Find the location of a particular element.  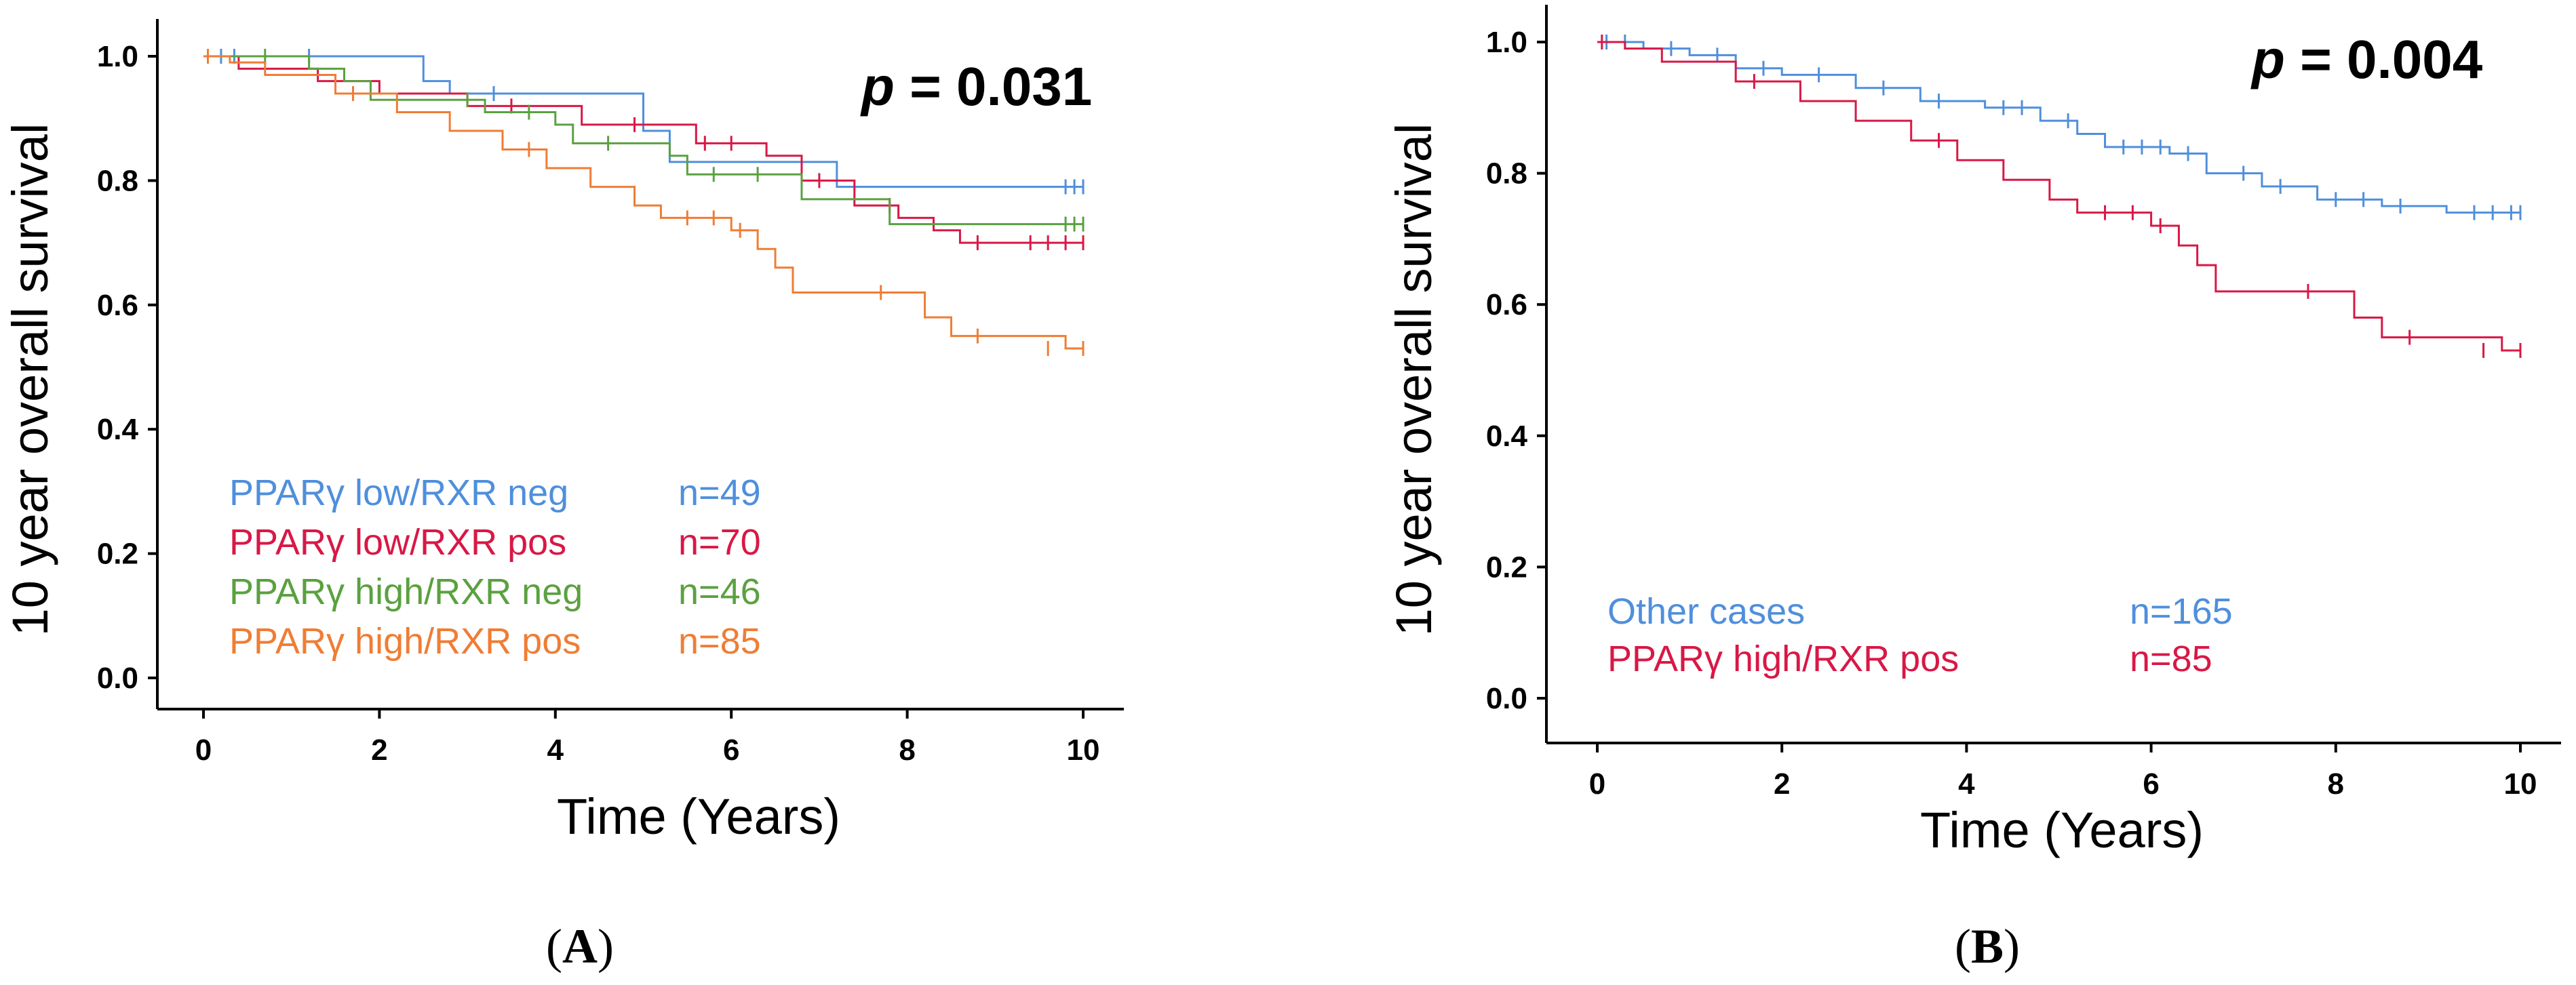

panel-label: (A) is located at coordinates (580, 946).